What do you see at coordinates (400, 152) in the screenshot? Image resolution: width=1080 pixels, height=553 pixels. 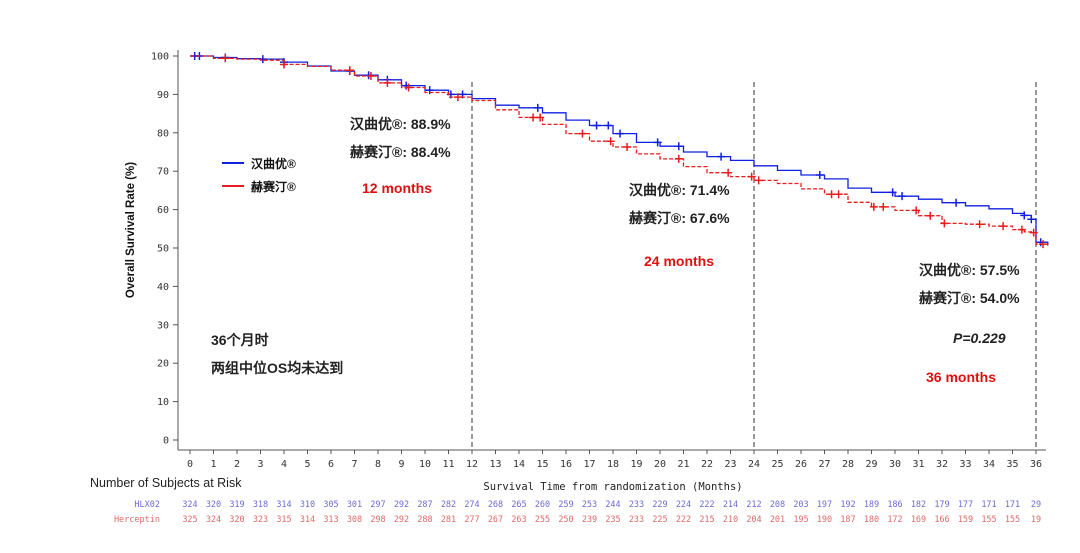 I see `annotation-12-her: 赫赛汀®: 88.4%` at bounding box center [400, 152].